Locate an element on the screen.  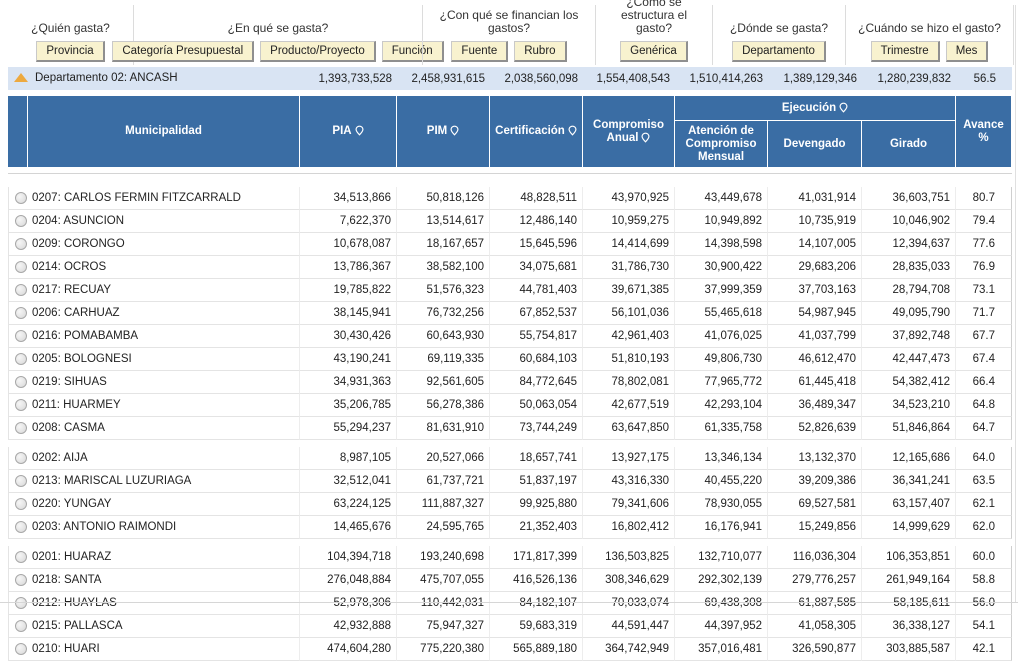
certificacion-value: 18,657,741 is located at coordinates (537, 458).